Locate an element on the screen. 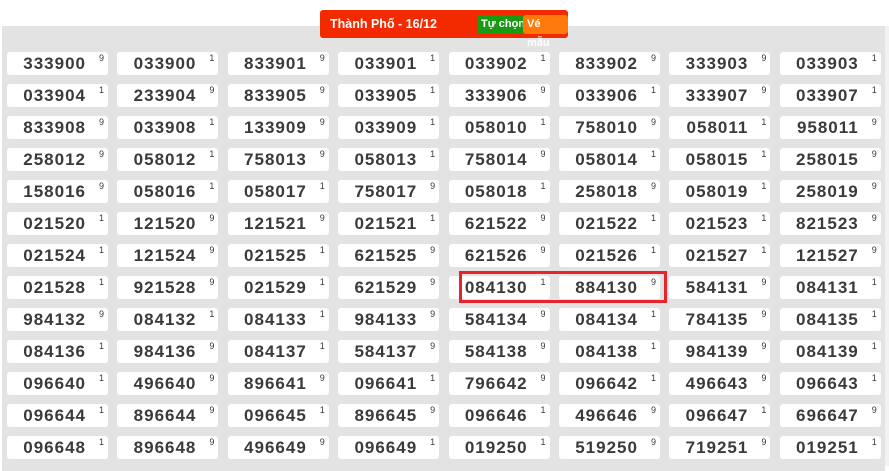 Image resolution: width=889 pixels, height=471 pixels. ticket-cell: 758010 9 is located at coordinates (609, 127).